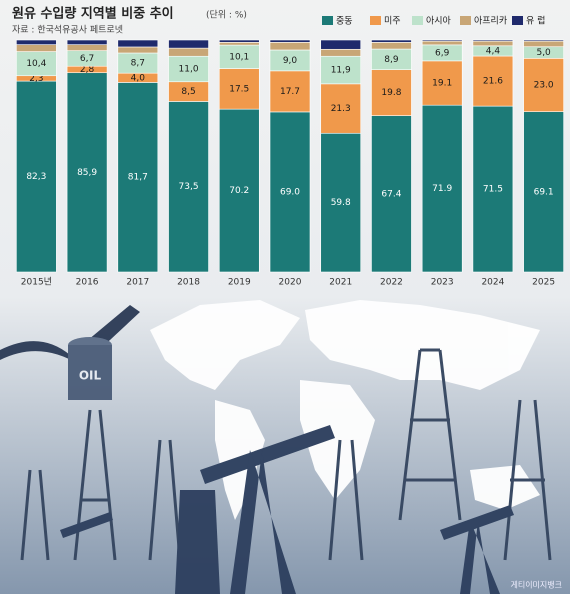 This screenshot has width=570, height=594. Describe the element at coordinates (340, 283) in the screenshot. I see `x-tick-label: 2021` at that location.